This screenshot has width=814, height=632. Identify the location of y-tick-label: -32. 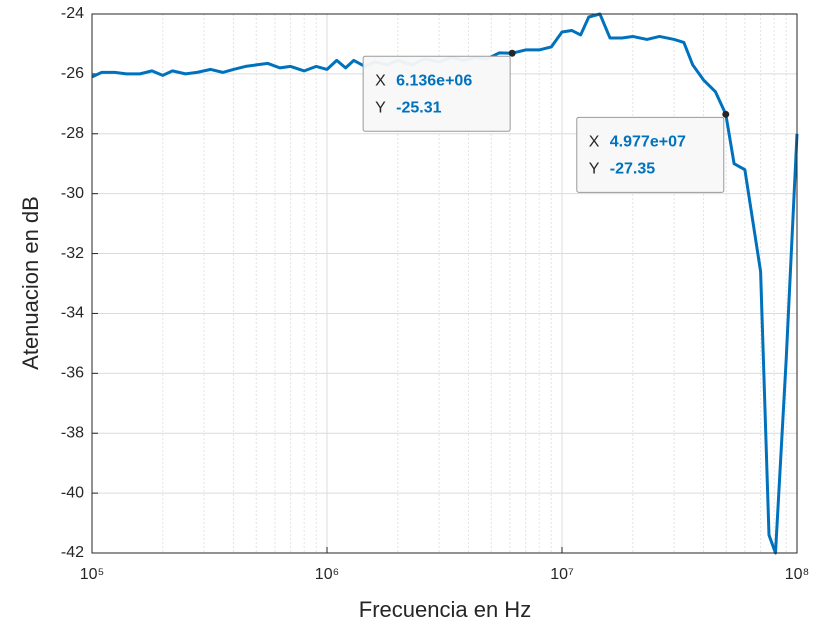
(72, 253).